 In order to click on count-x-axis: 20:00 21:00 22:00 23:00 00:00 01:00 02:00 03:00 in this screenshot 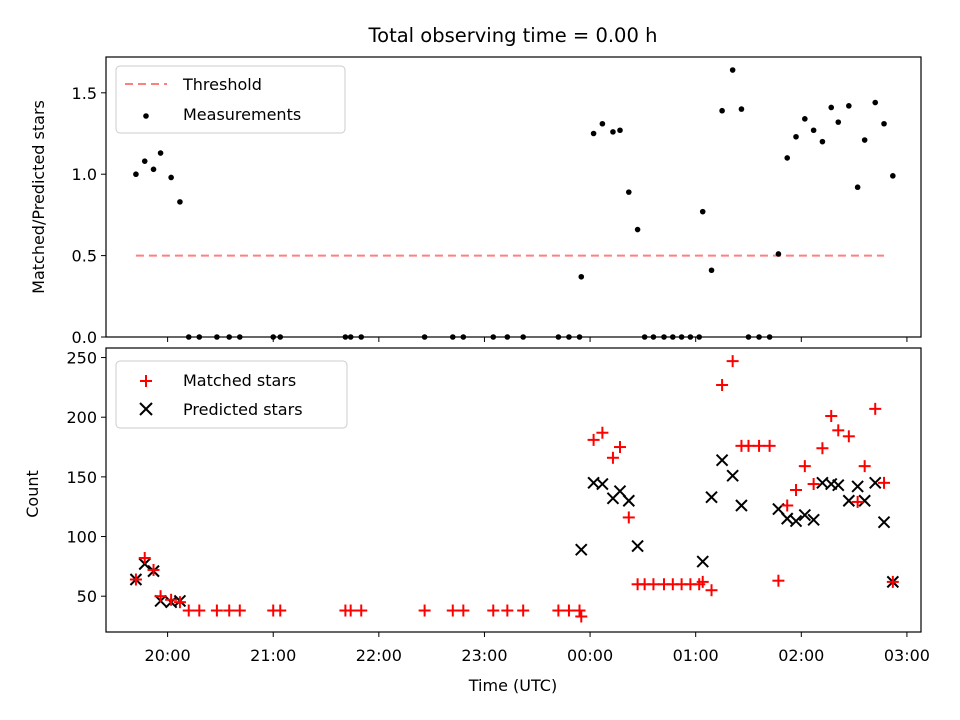, I will do `click(537, 648)`.